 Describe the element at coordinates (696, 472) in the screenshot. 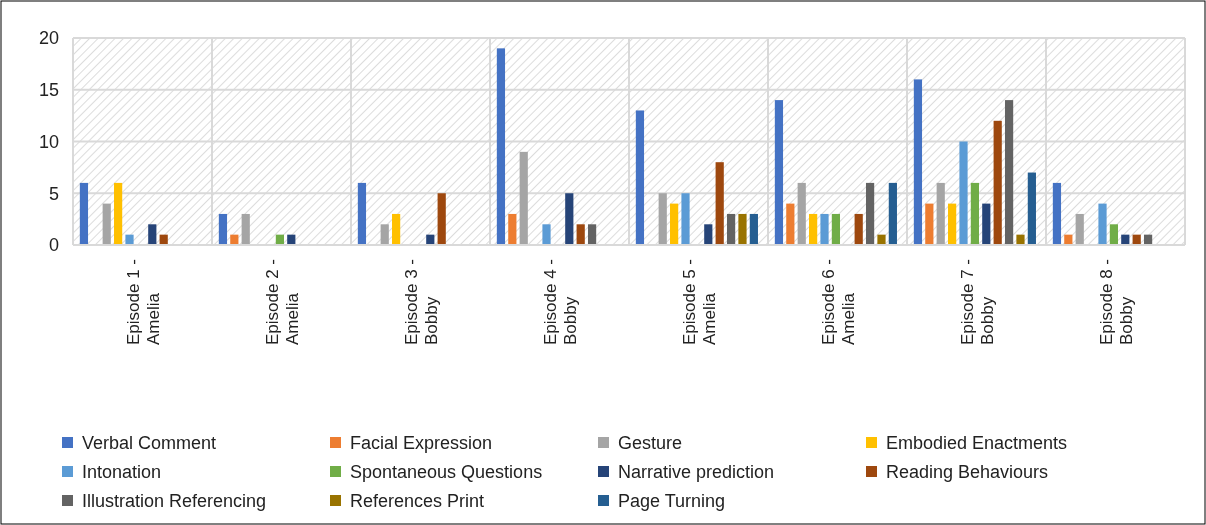

I see `legend-label: Narrative prediction` at that location.